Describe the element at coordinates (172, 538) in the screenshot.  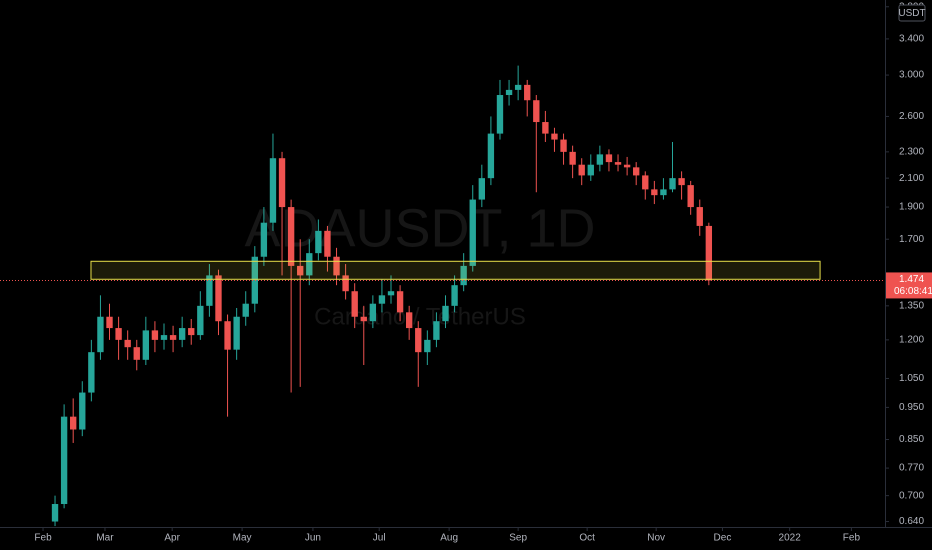
I see `x-tick-label: Apr` at that location.